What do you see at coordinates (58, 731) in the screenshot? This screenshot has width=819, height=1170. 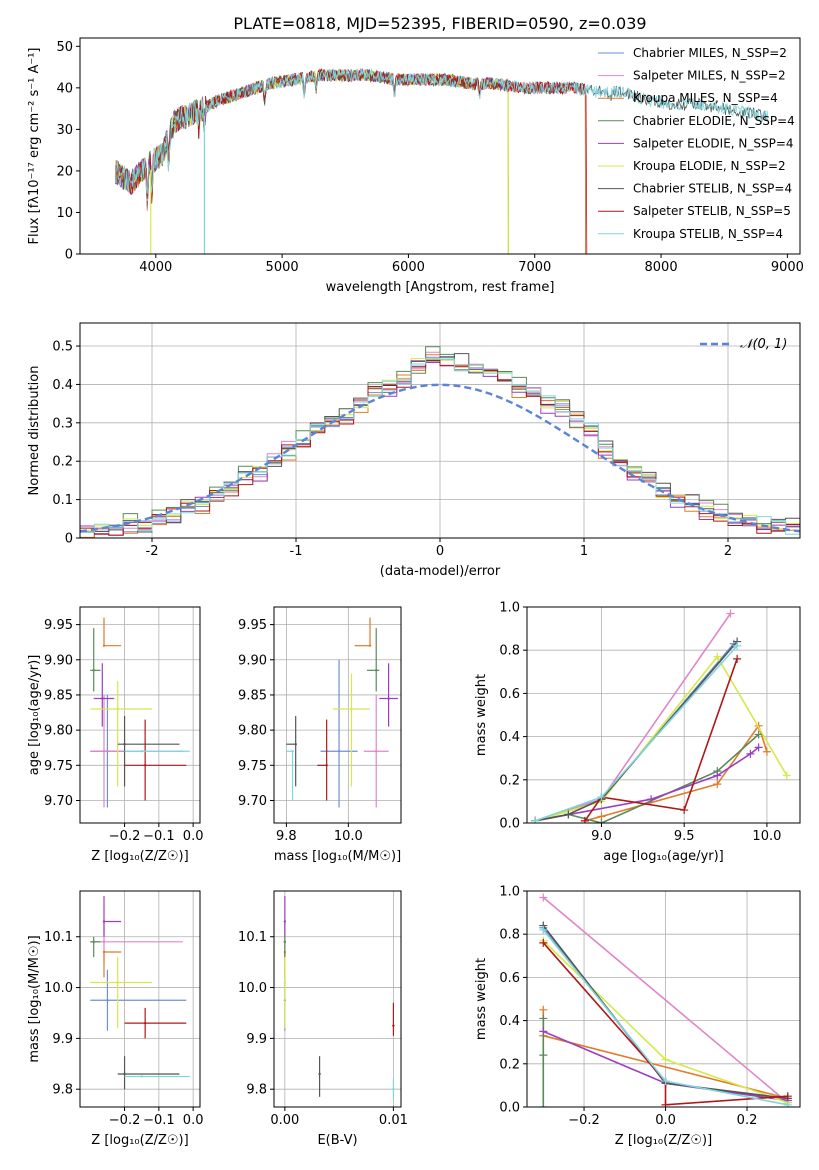 I see `age-vs-Z-ytick-label: 9.80` at bounding box center [58, 731].